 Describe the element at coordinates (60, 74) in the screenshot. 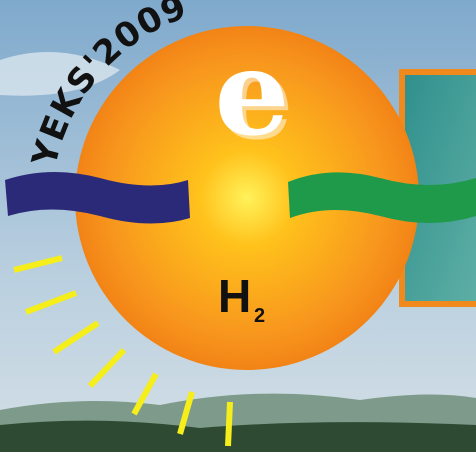

I see `cloud` at that location.